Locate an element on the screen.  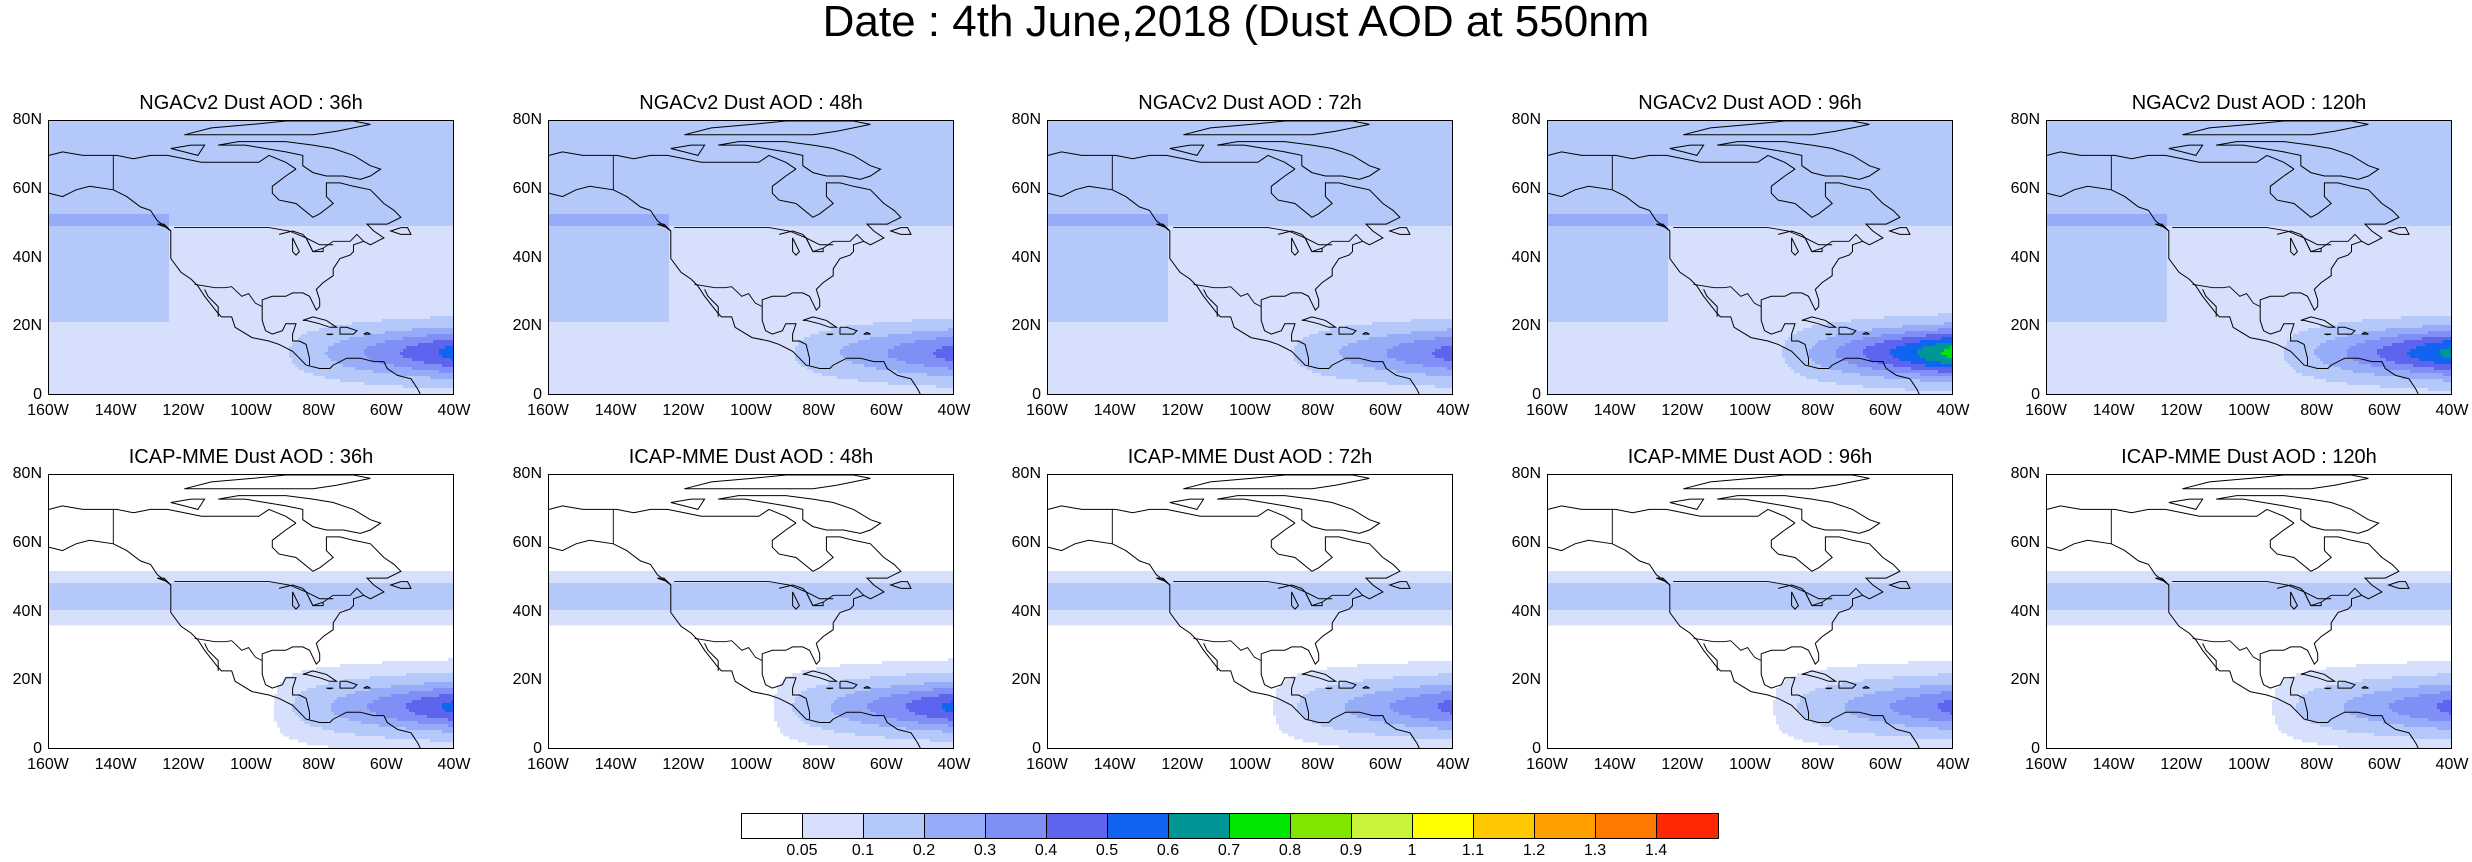
colorbar-label: 0.4 is located at coordinates (1046, 851).